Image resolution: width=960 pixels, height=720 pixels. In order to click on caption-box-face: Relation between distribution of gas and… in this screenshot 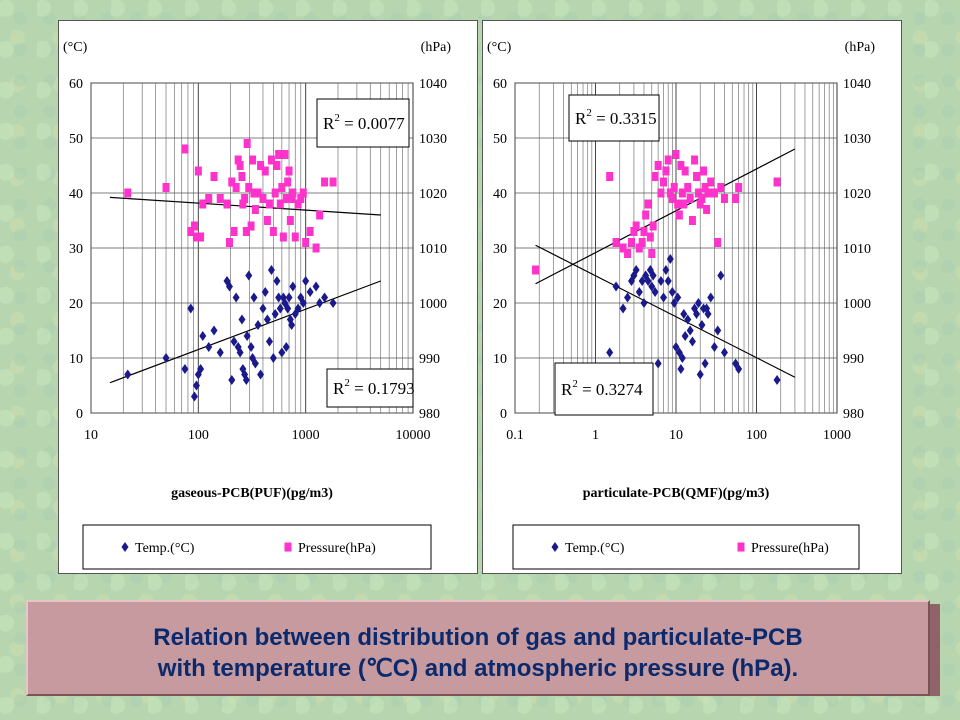, I will do `click(478, 648)`.